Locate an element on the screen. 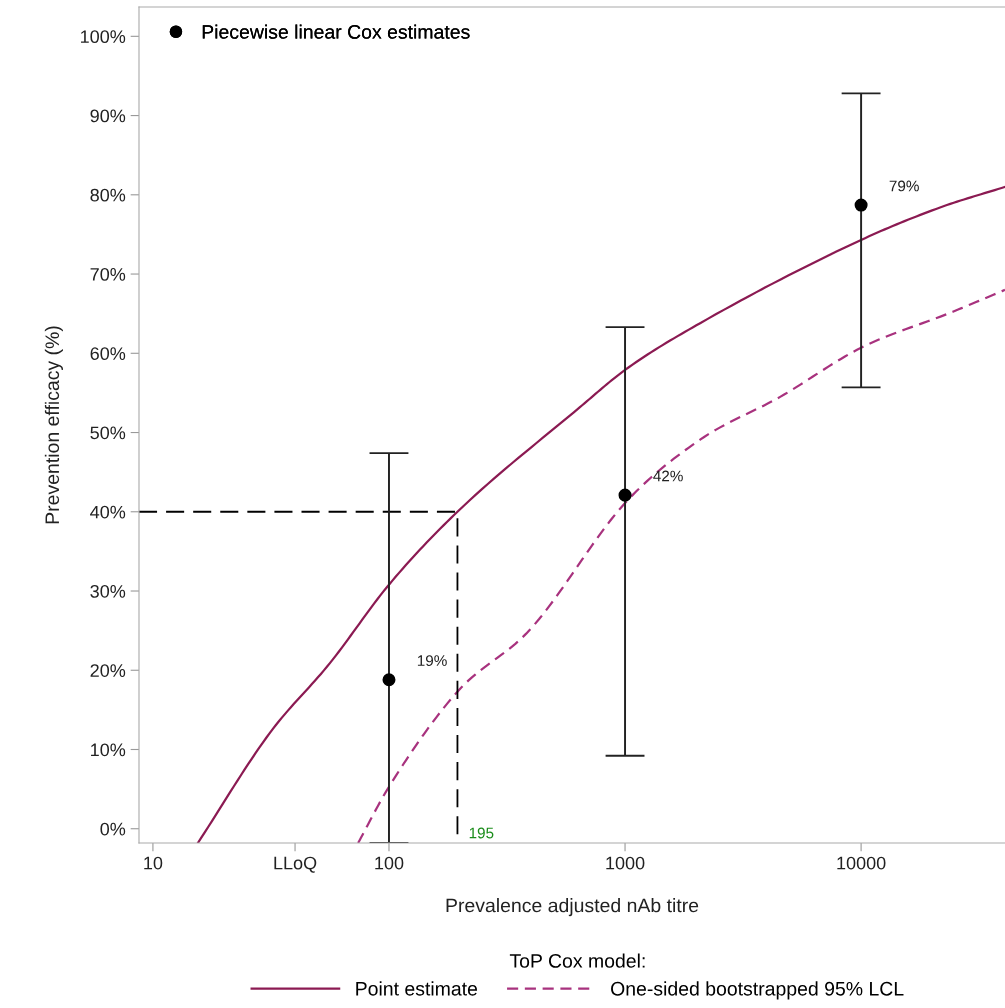 The image size is (1005, 1008). x-tick-label: 10000 is located at coordinates (861, 863).